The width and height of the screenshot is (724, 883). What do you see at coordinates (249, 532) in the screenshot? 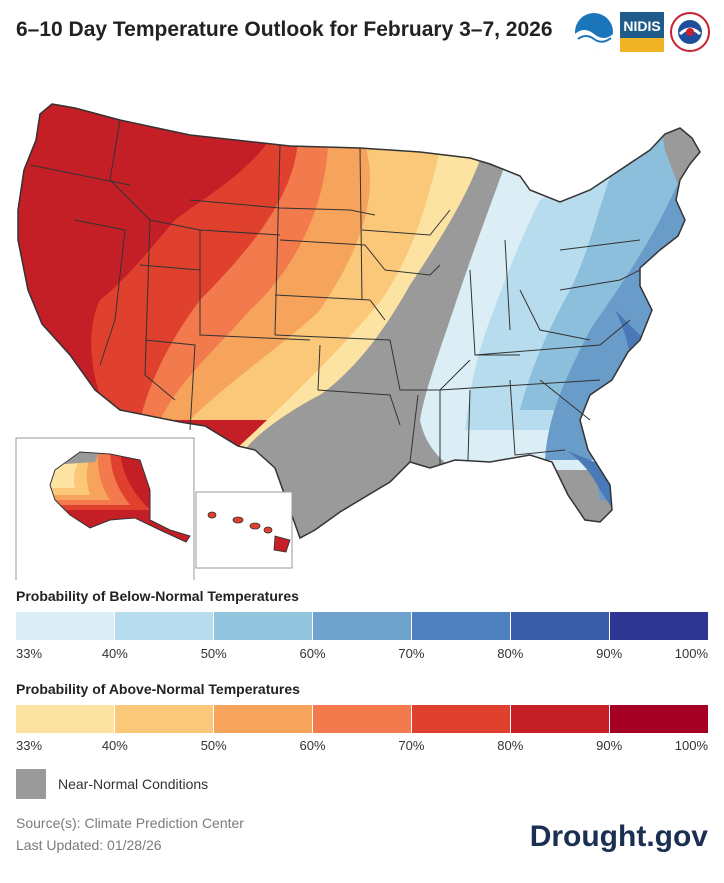
I see `hawaii-islands` at bounding box center [249, 532].